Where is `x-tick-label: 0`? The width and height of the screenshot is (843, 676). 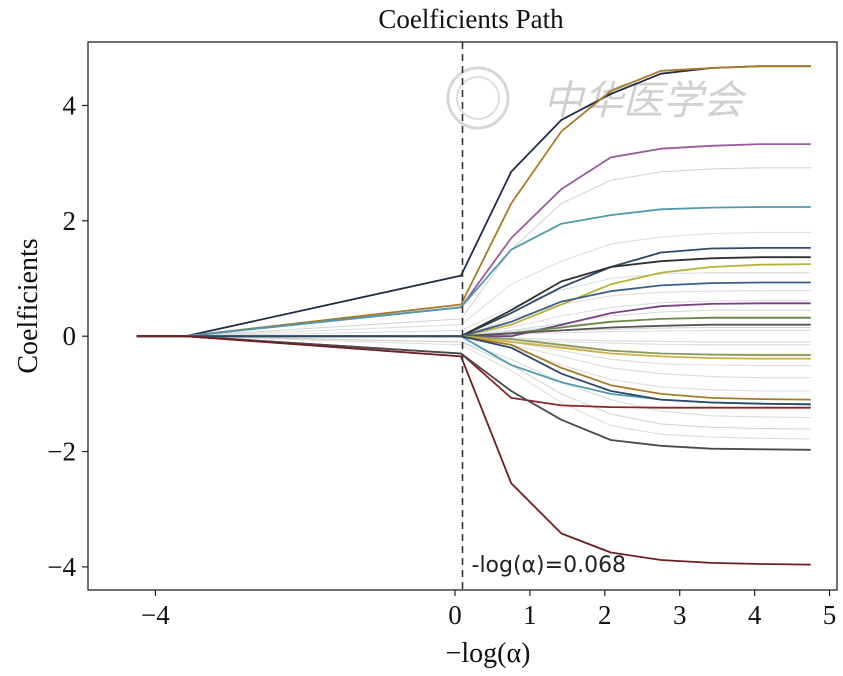
x-tick-label: 0 is located at coordinates (455, 615).